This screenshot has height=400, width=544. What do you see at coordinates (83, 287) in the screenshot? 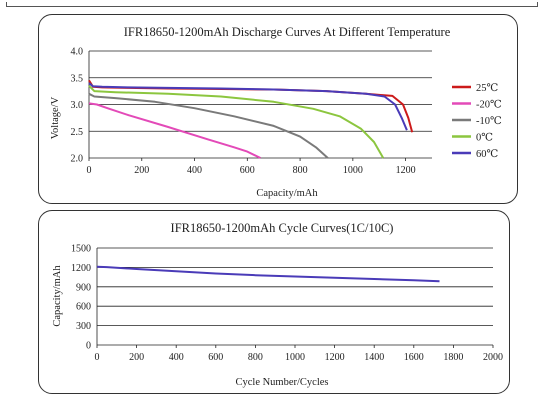
I see `y-tick-label: 900` at bounding box center [83, 287].